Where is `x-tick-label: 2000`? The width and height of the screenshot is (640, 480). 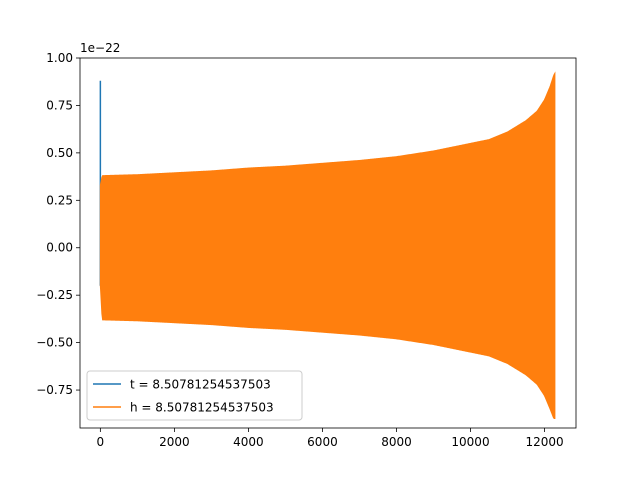 x-tick-label: 2000 is located at coordinates (174, 442).